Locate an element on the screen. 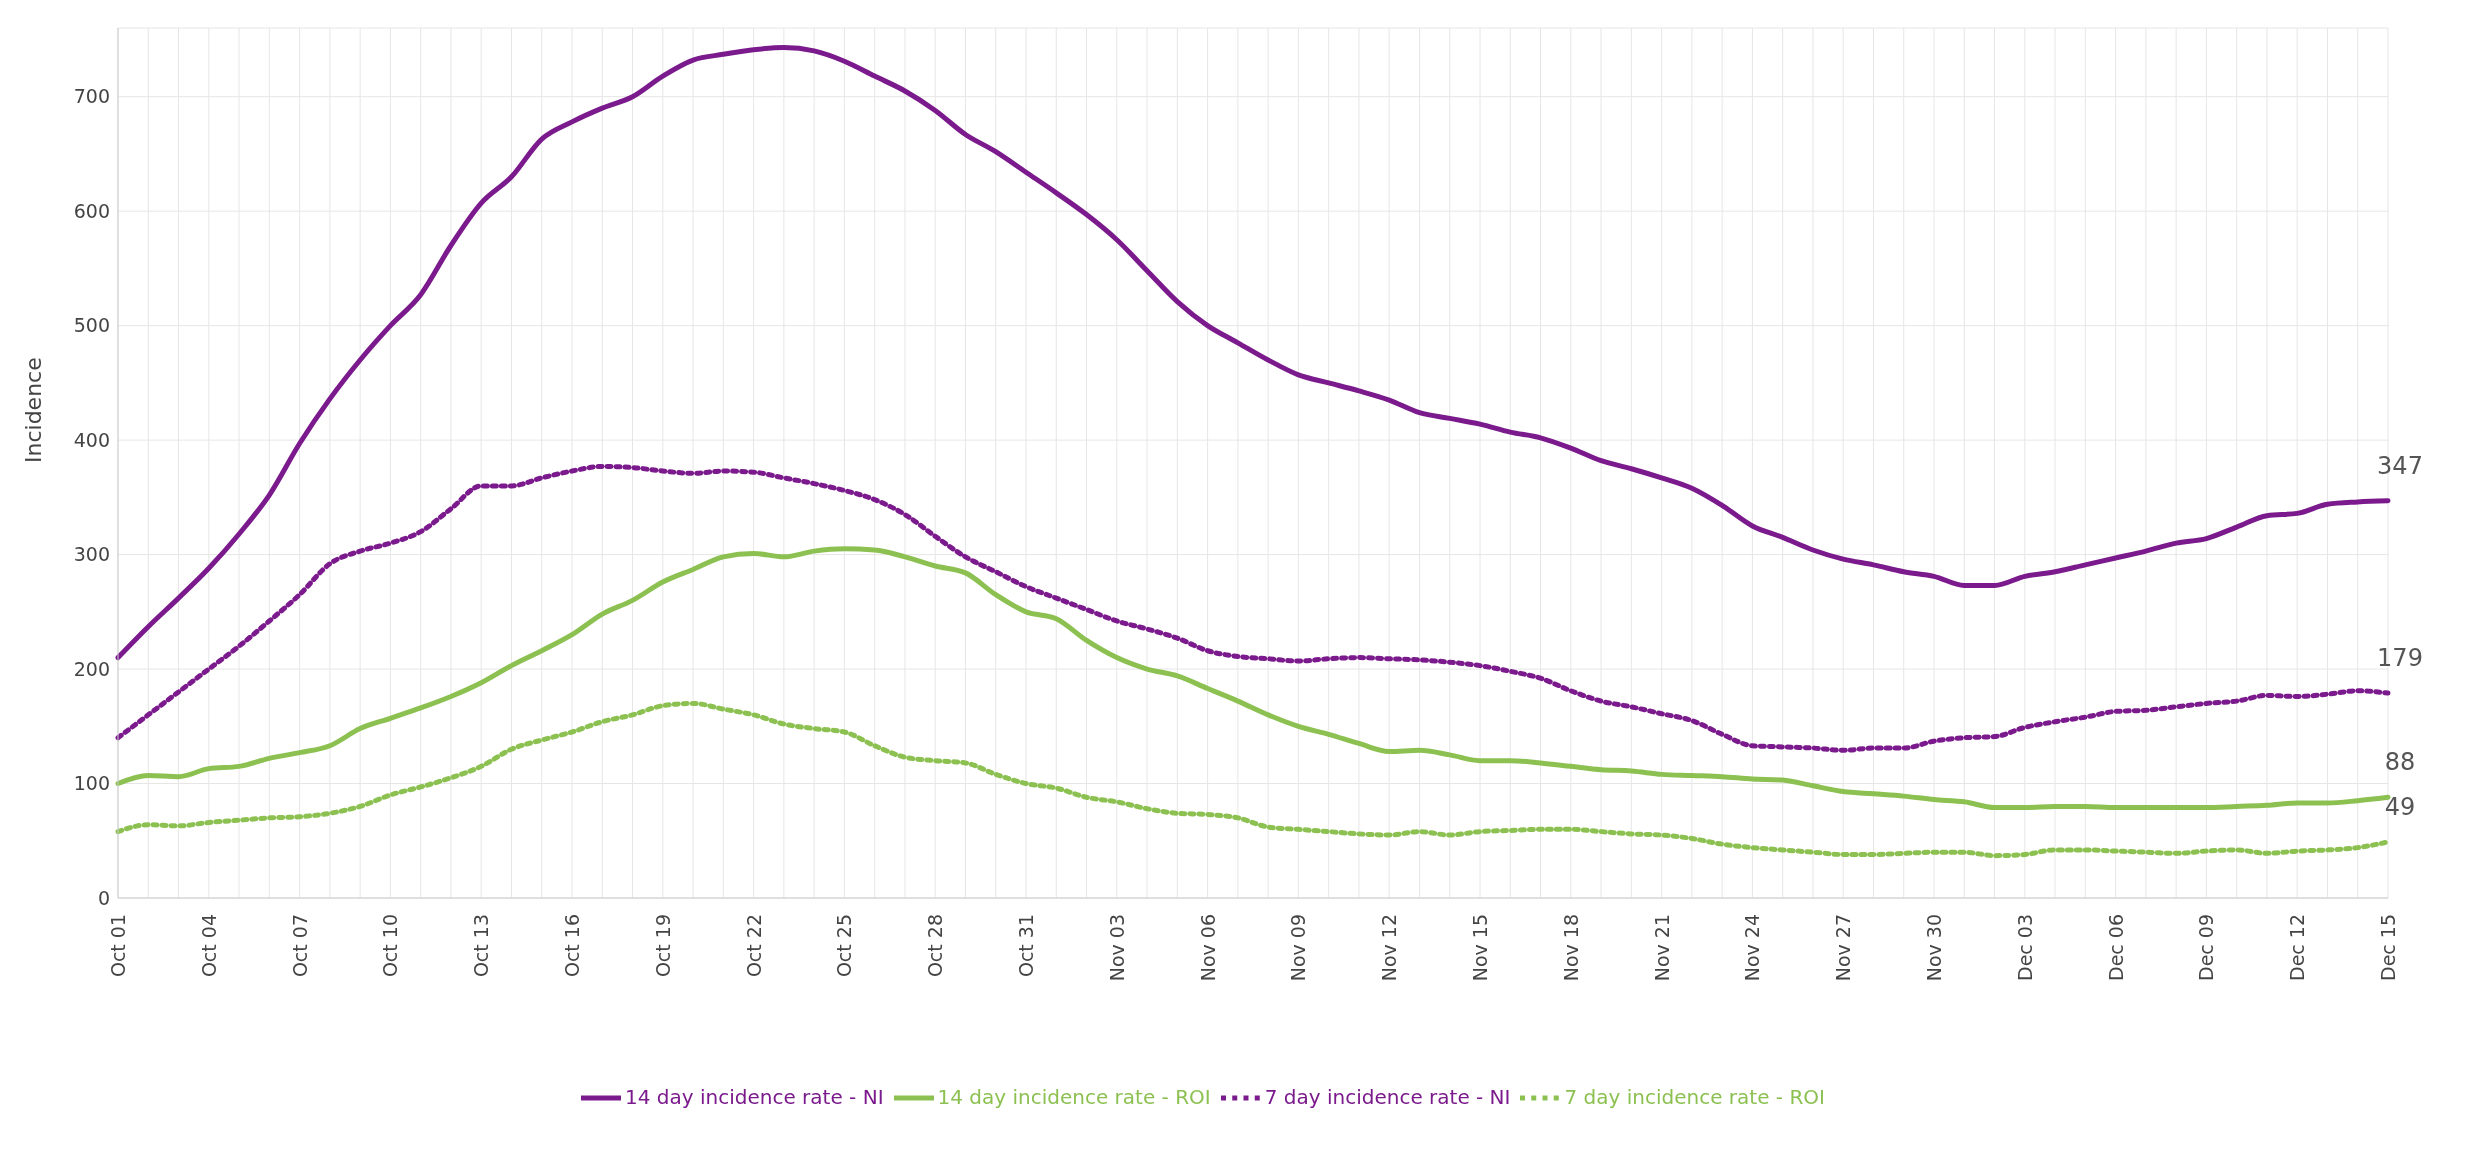 This screenshot has height=1163, width=2483. x-tick-label: Oct 16 is located at coordinates (572, 946).